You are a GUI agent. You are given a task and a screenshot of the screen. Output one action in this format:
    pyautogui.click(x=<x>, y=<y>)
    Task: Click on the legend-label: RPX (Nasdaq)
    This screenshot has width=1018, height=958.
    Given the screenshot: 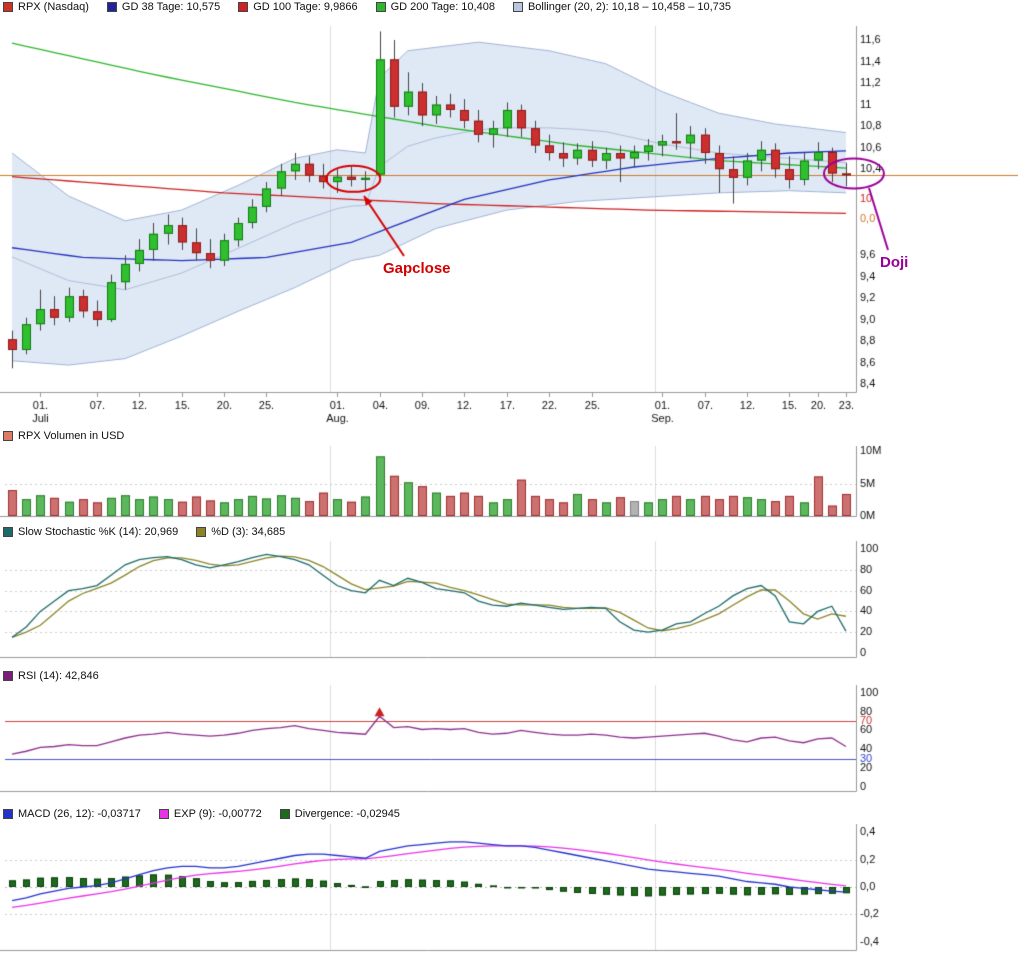 What is the action you would take?
    pyautogui.click(x=53, y=7)
    